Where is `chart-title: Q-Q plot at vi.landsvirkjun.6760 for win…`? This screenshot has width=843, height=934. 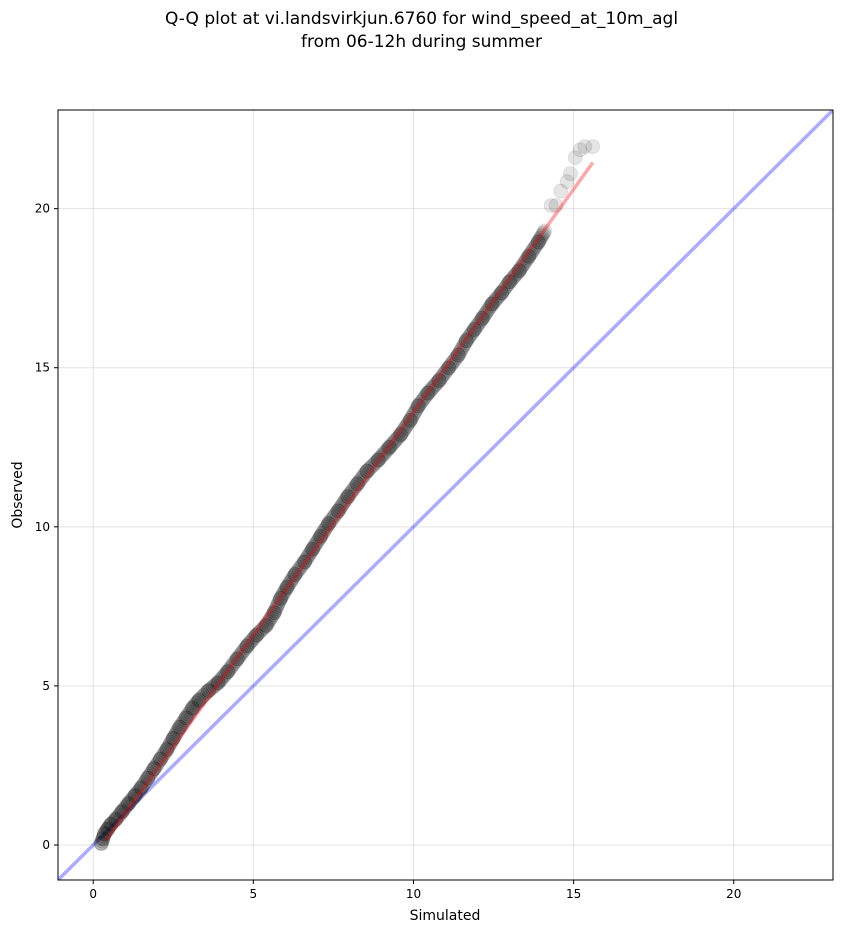 chart-title: Q-Q plot at vi.landsvirkjun.6760 for win… is located at coordinates (421, 31).